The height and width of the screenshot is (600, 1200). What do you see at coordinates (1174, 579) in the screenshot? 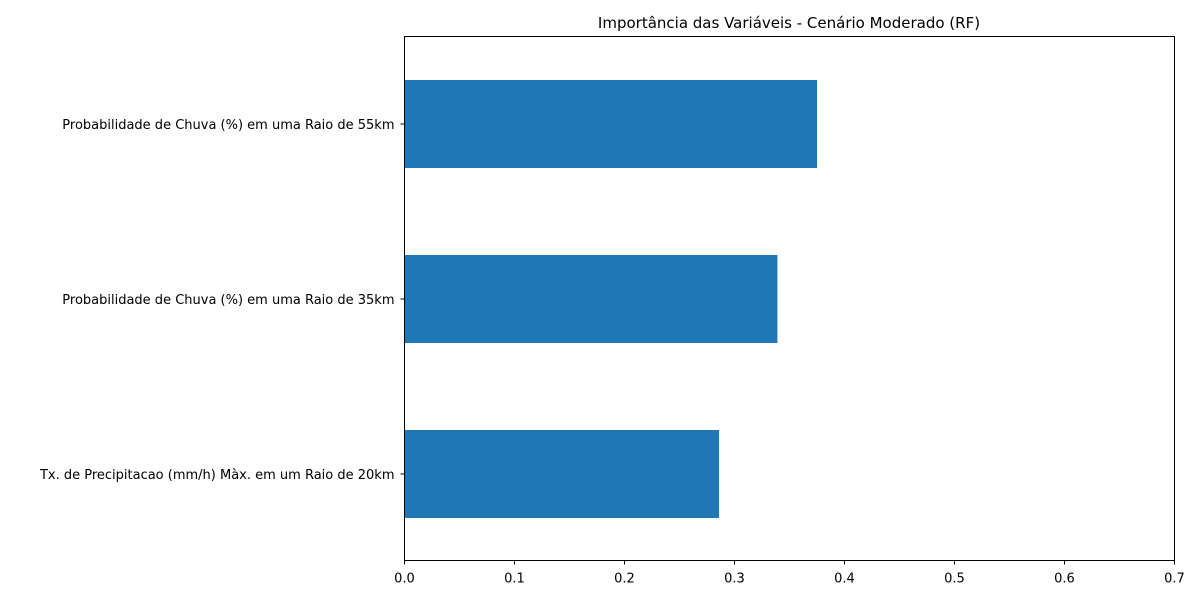
I see `x-tick-label: 0.7` at bounding box center [1174, 579].